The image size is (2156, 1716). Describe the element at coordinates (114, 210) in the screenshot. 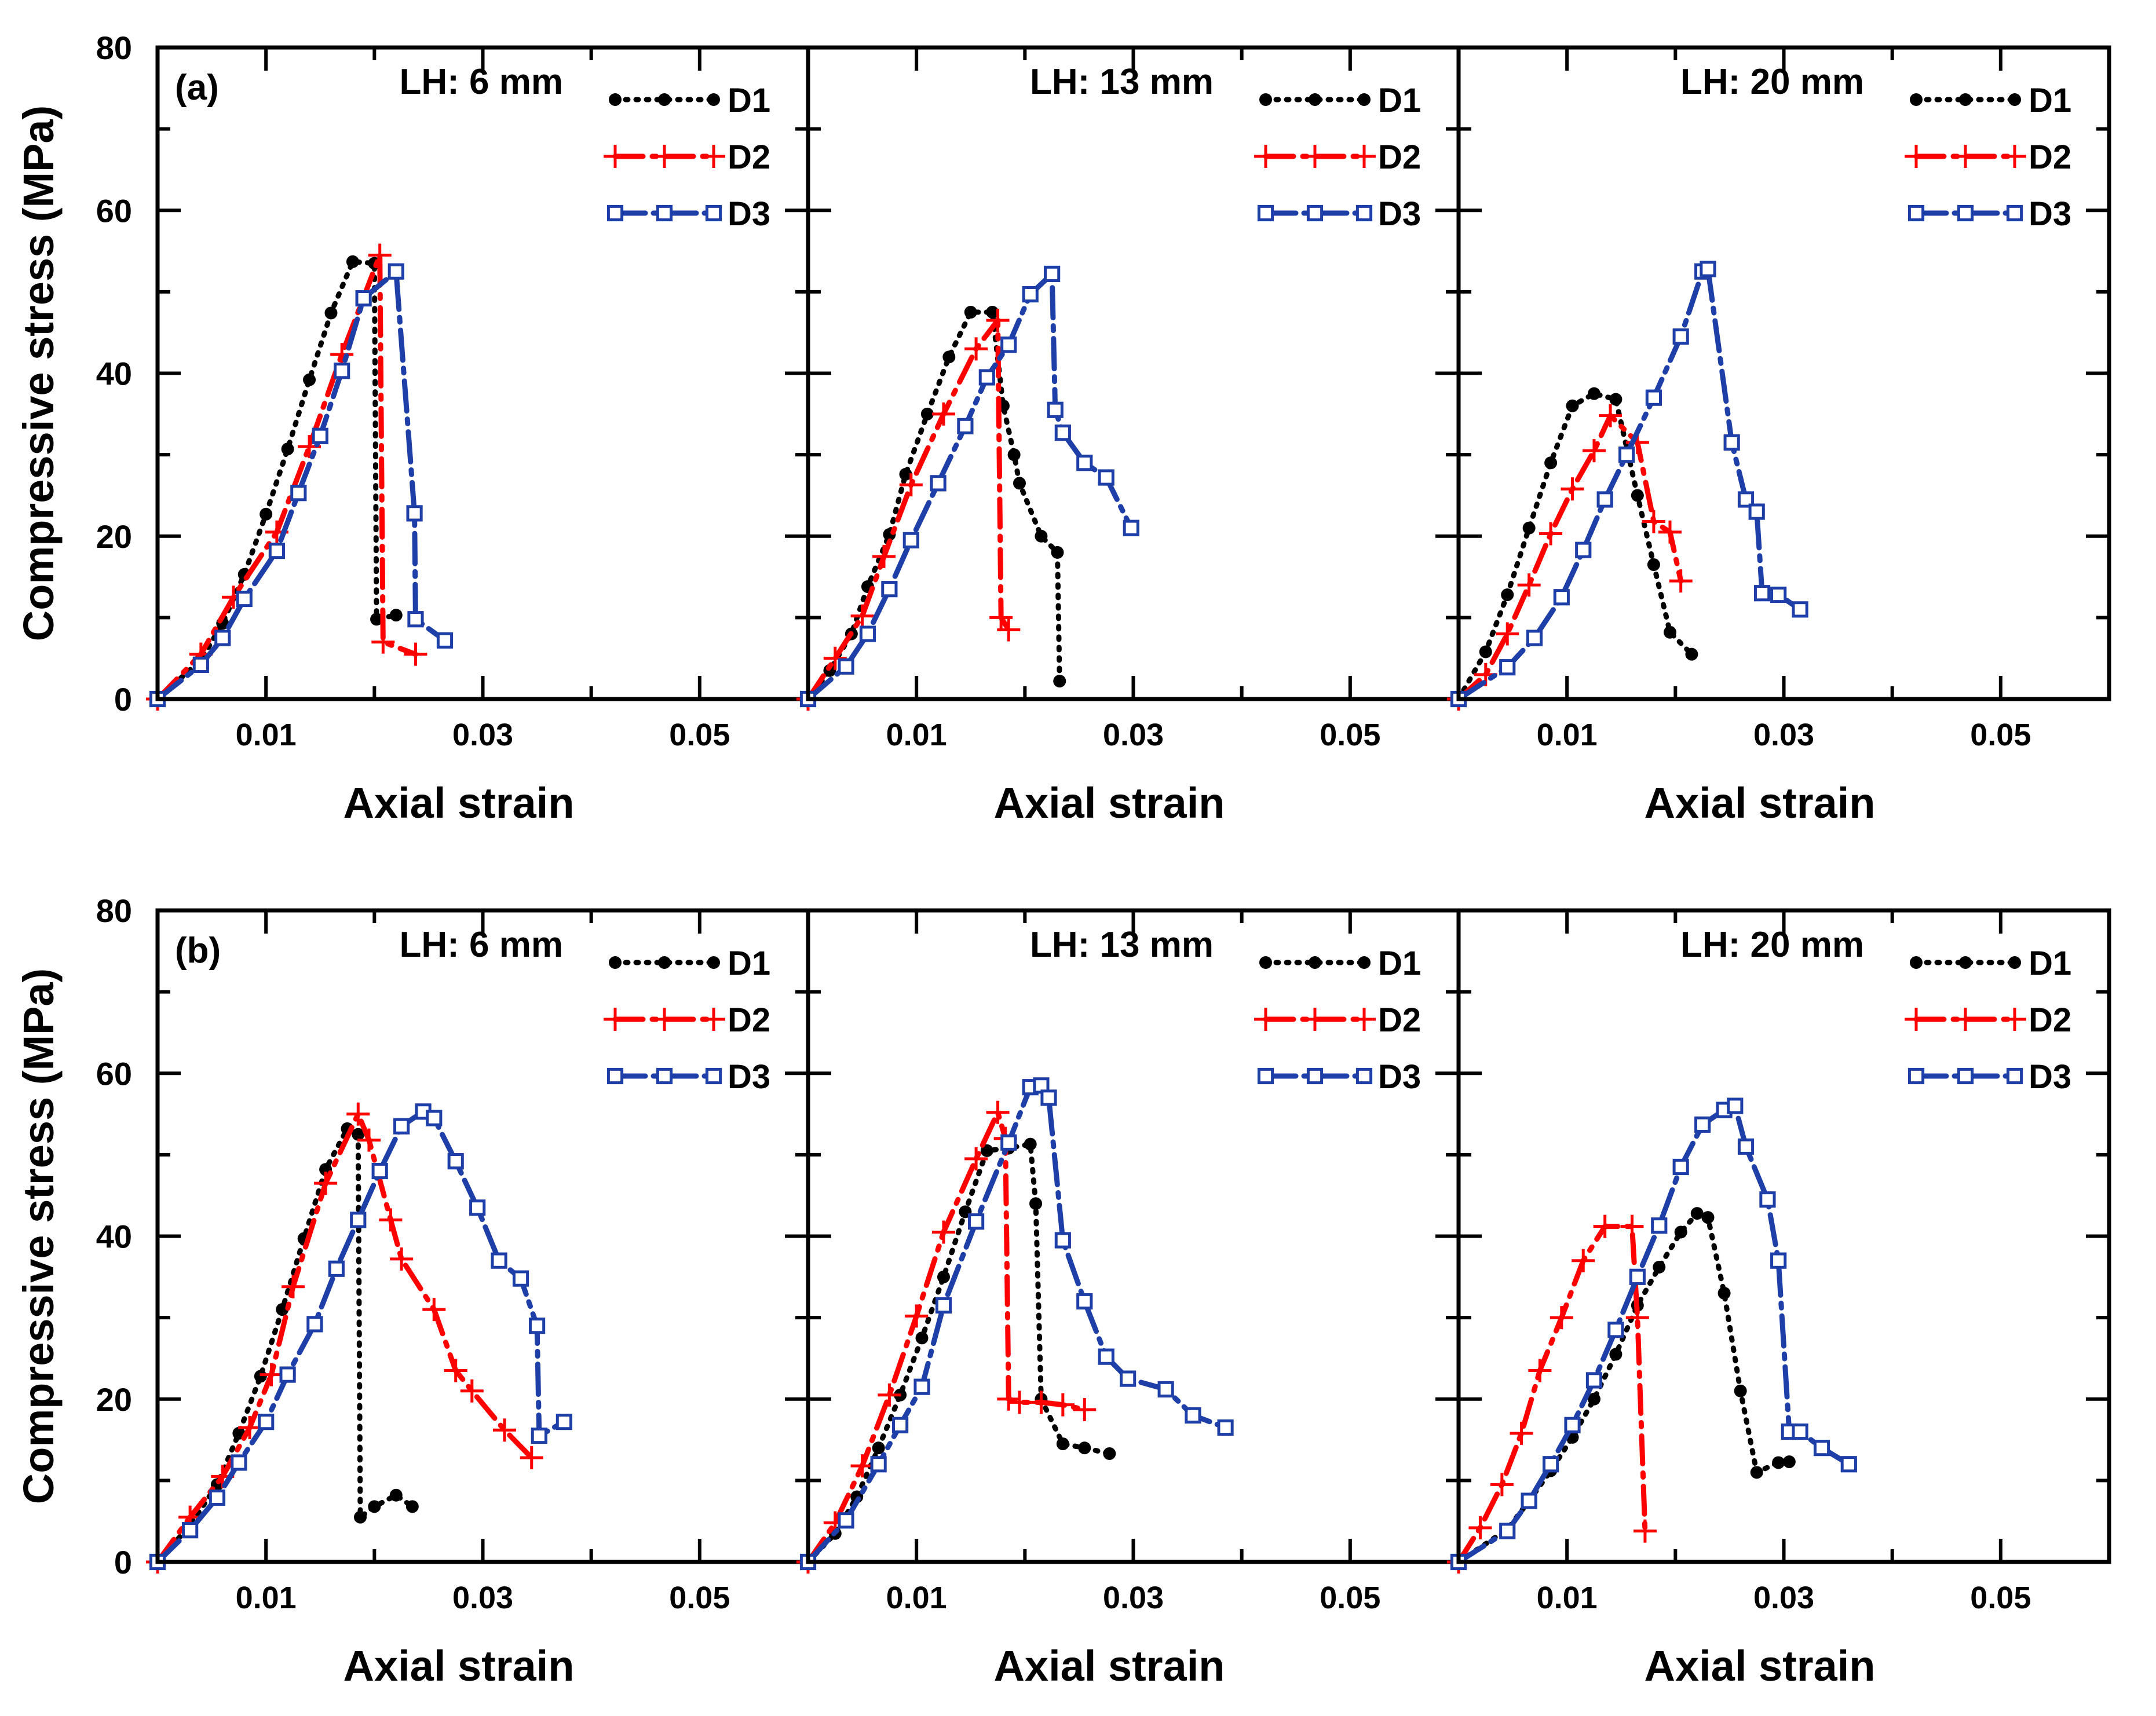

I see `y-tick-label: 60` at that location.